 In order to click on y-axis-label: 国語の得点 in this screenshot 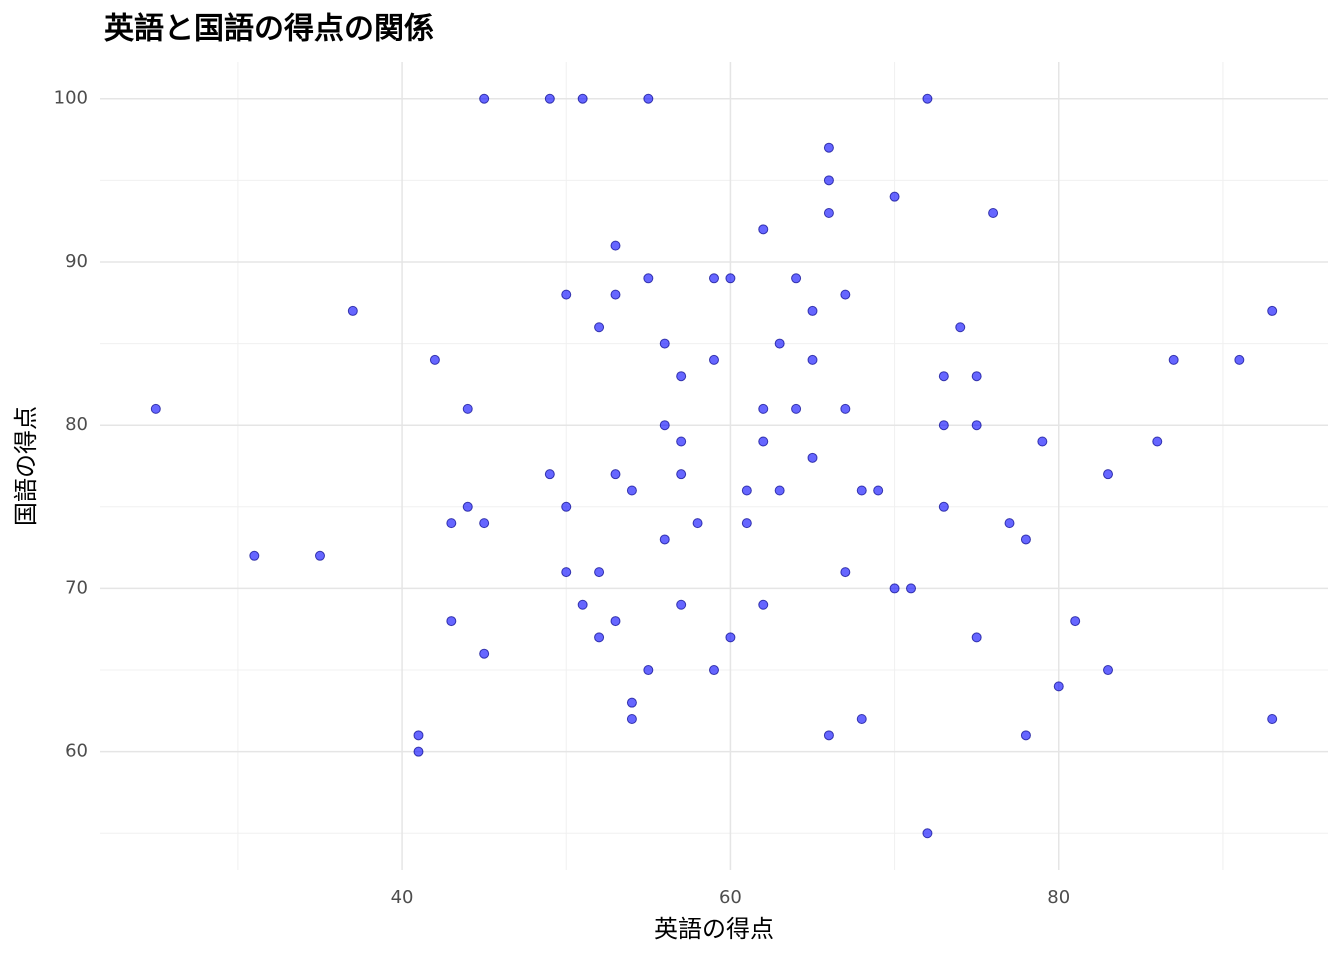, I will do `click(26, 466)`.